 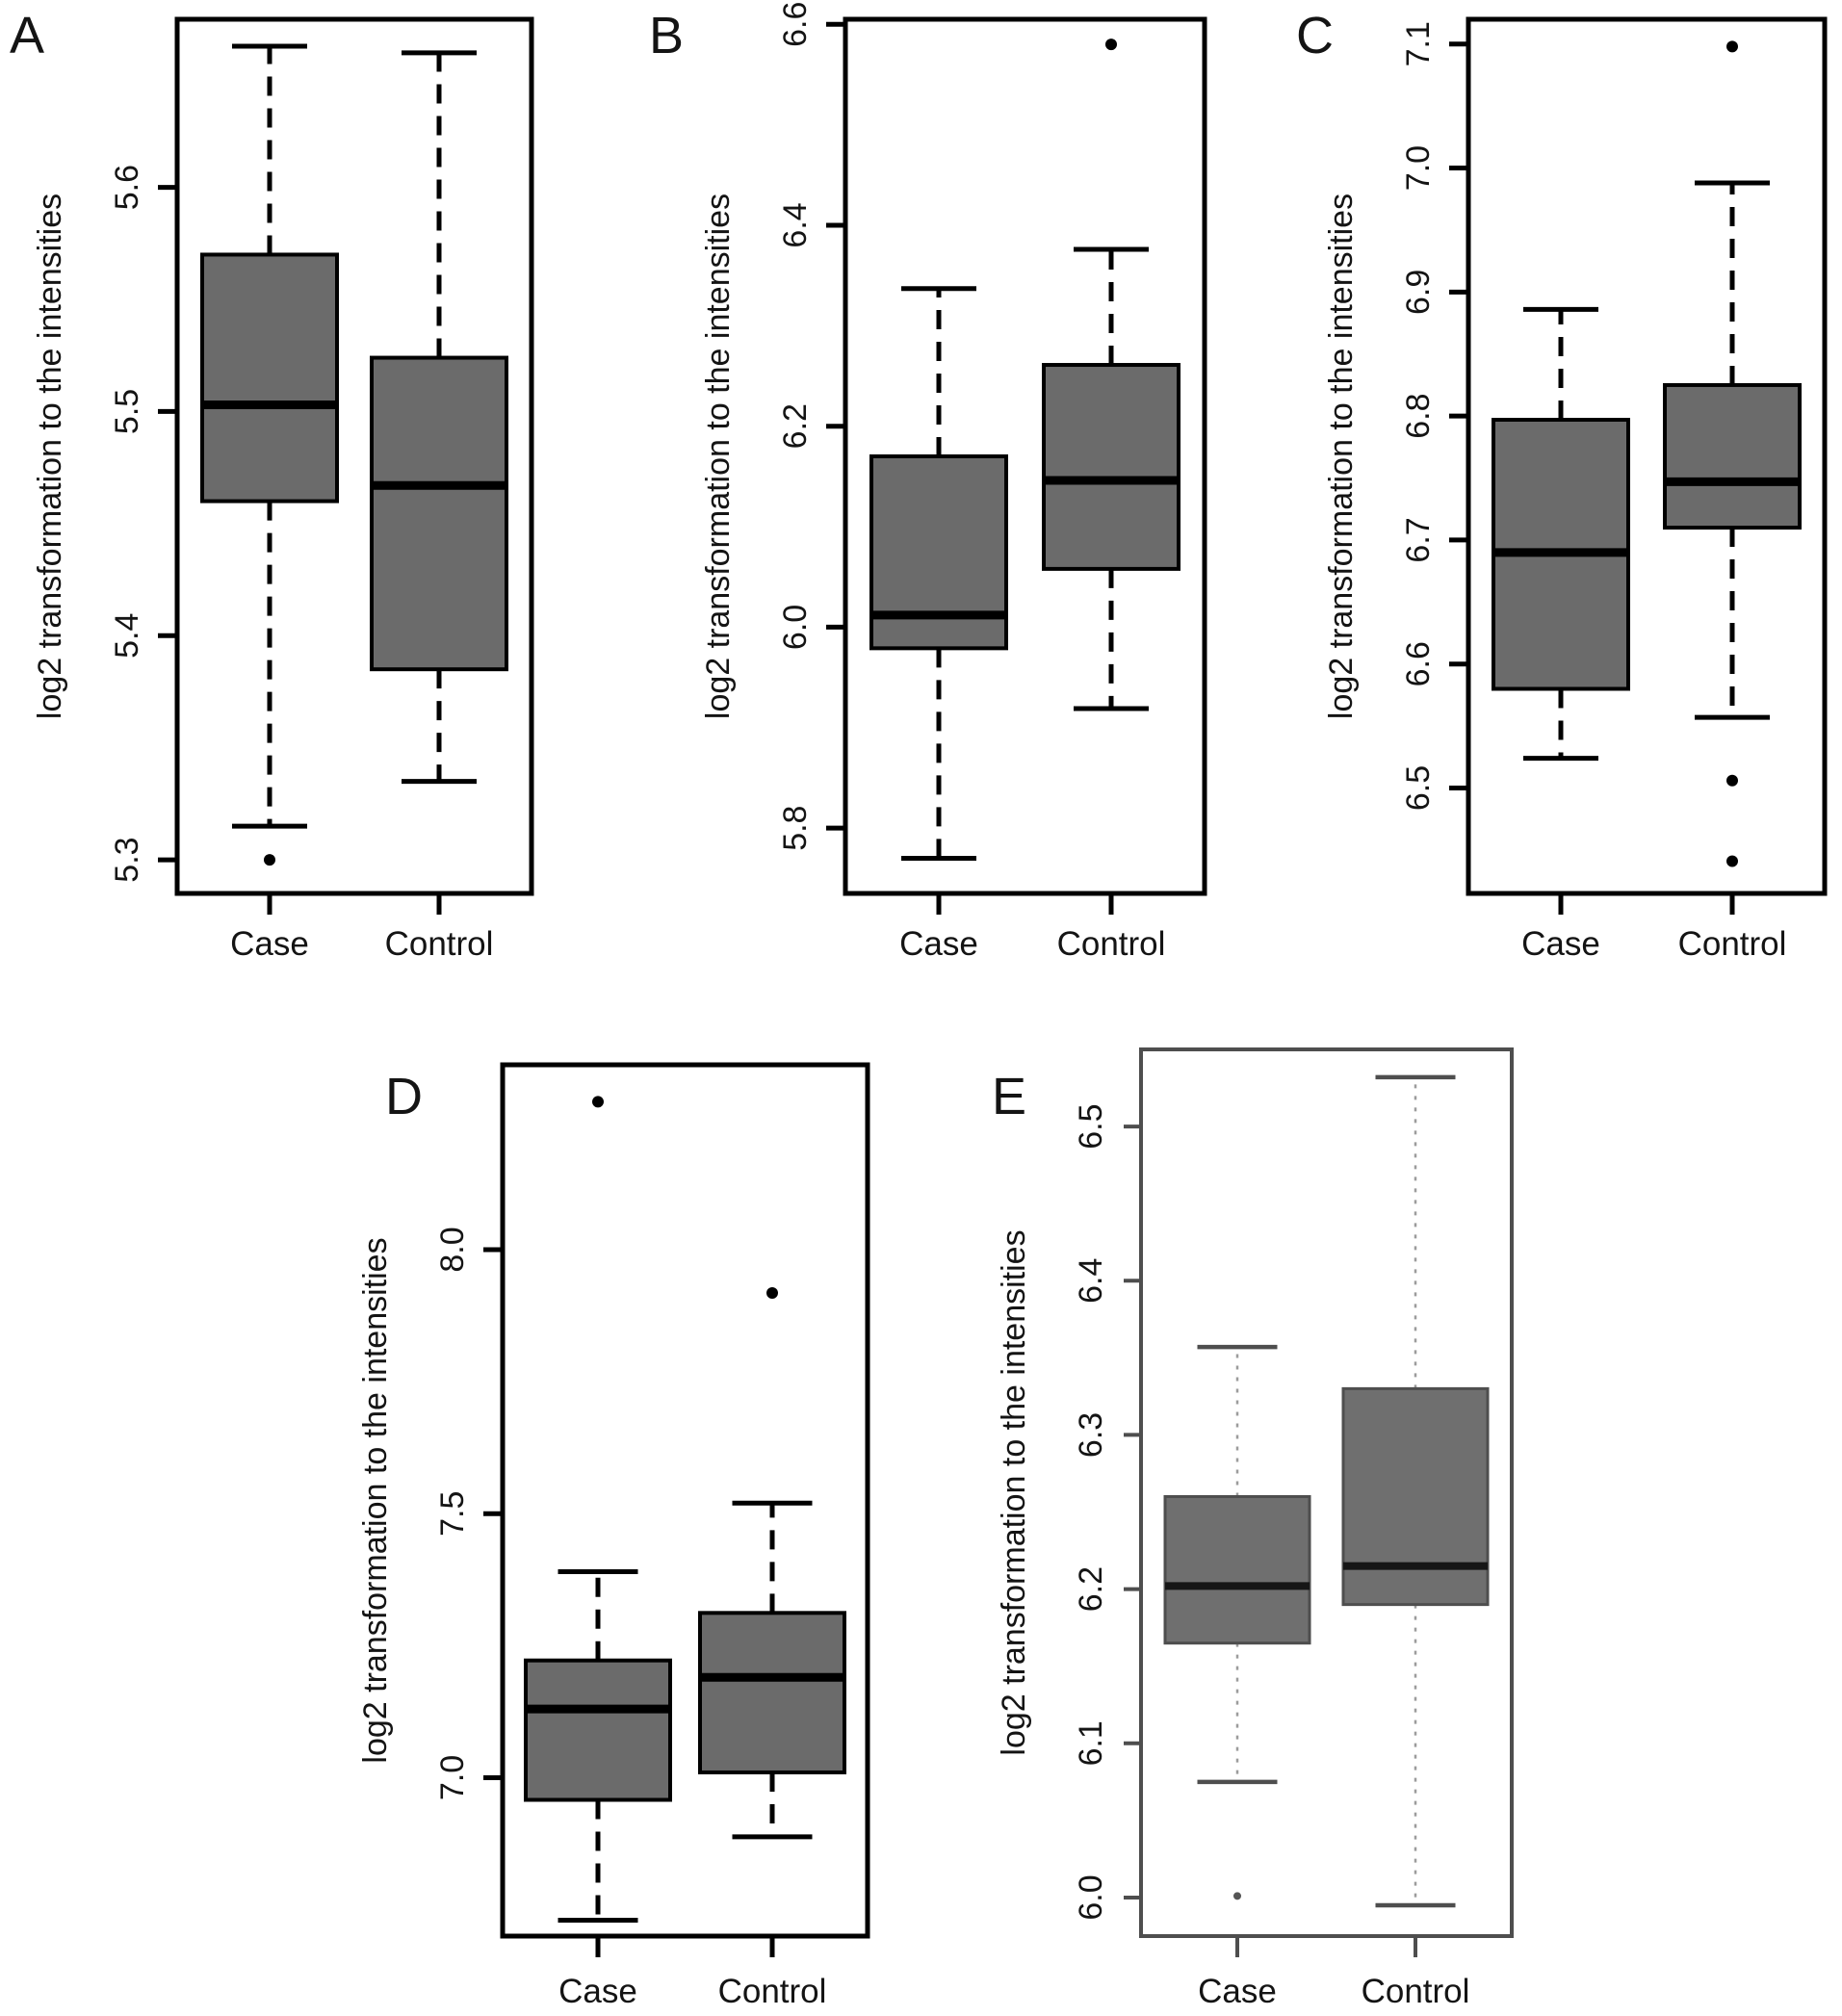 I want to click on y-tick-label: 5.3, so click(x=127, y=859).